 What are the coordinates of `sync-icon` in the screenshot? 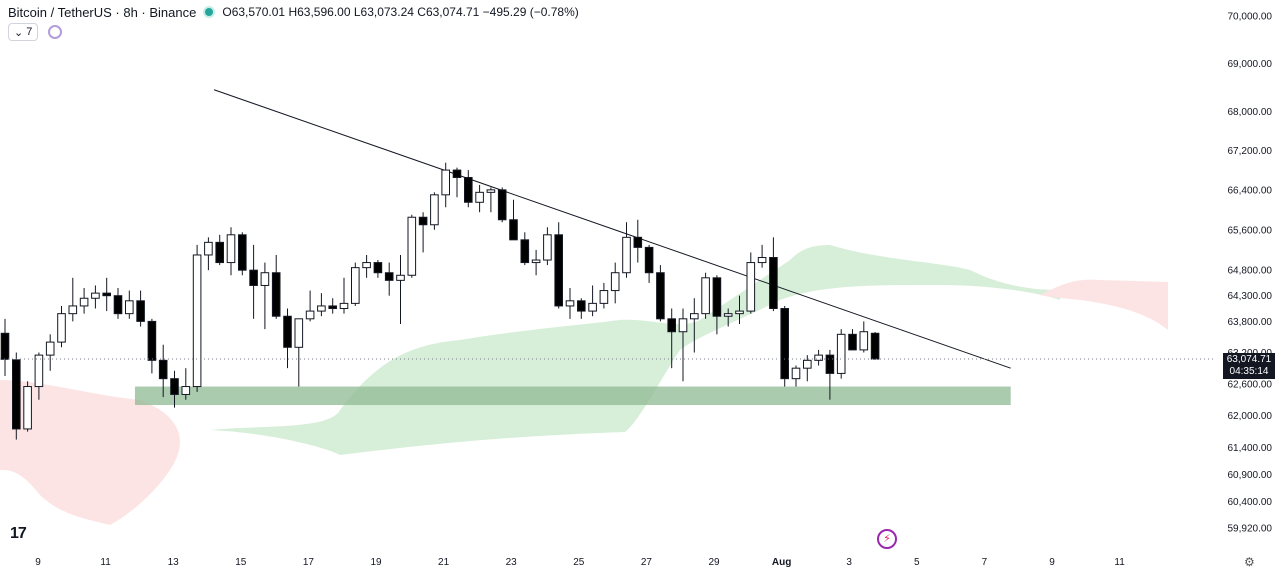 It's located at (55, 32).